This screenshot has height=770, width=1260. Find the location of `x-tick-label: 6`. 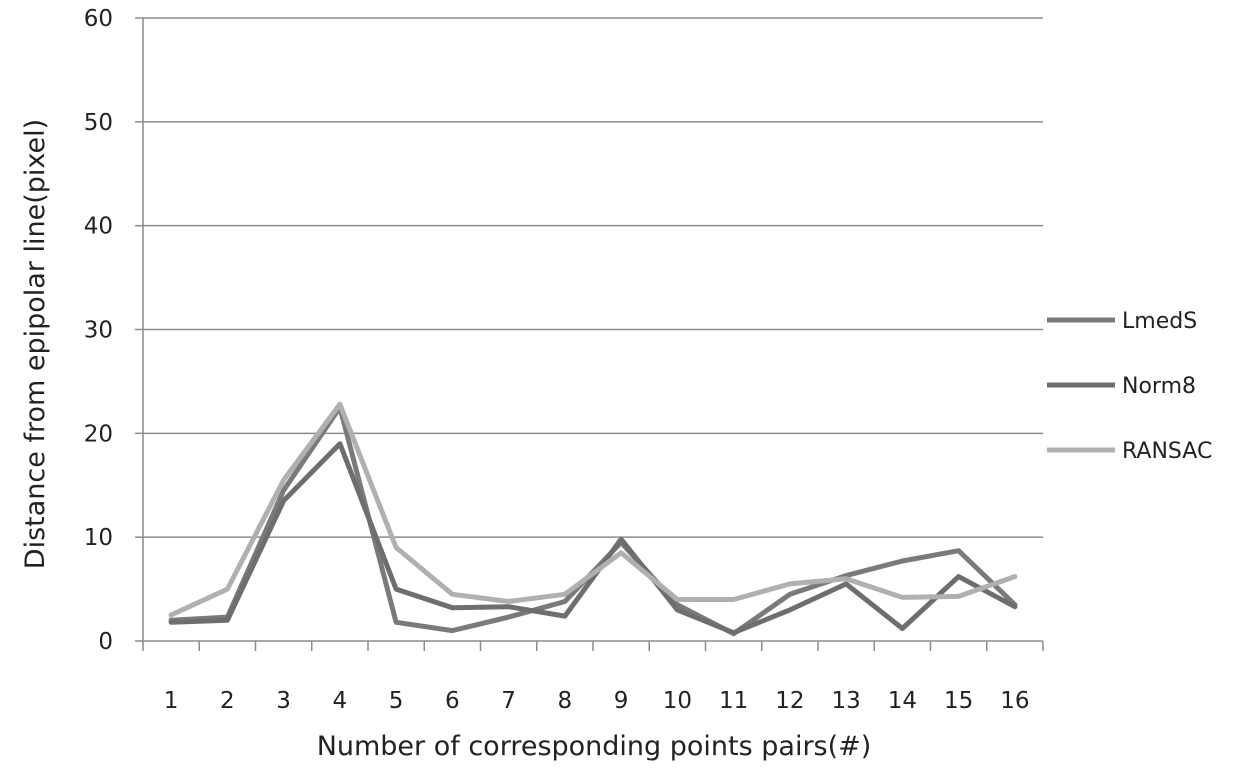

x-tick-label: 6 is located at coordinates (452, 701).